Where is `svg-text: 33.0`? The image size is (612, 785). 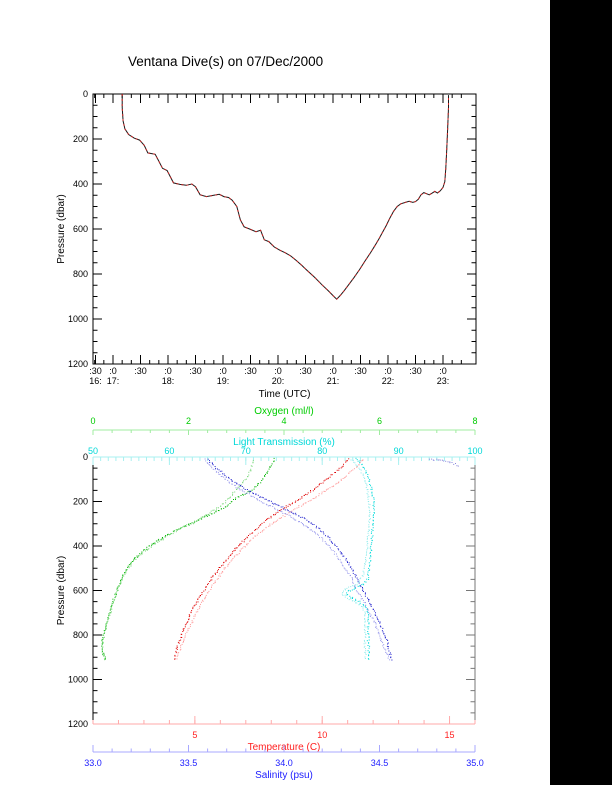 svg-text: 33.0 is located at coordinates (93, 763).